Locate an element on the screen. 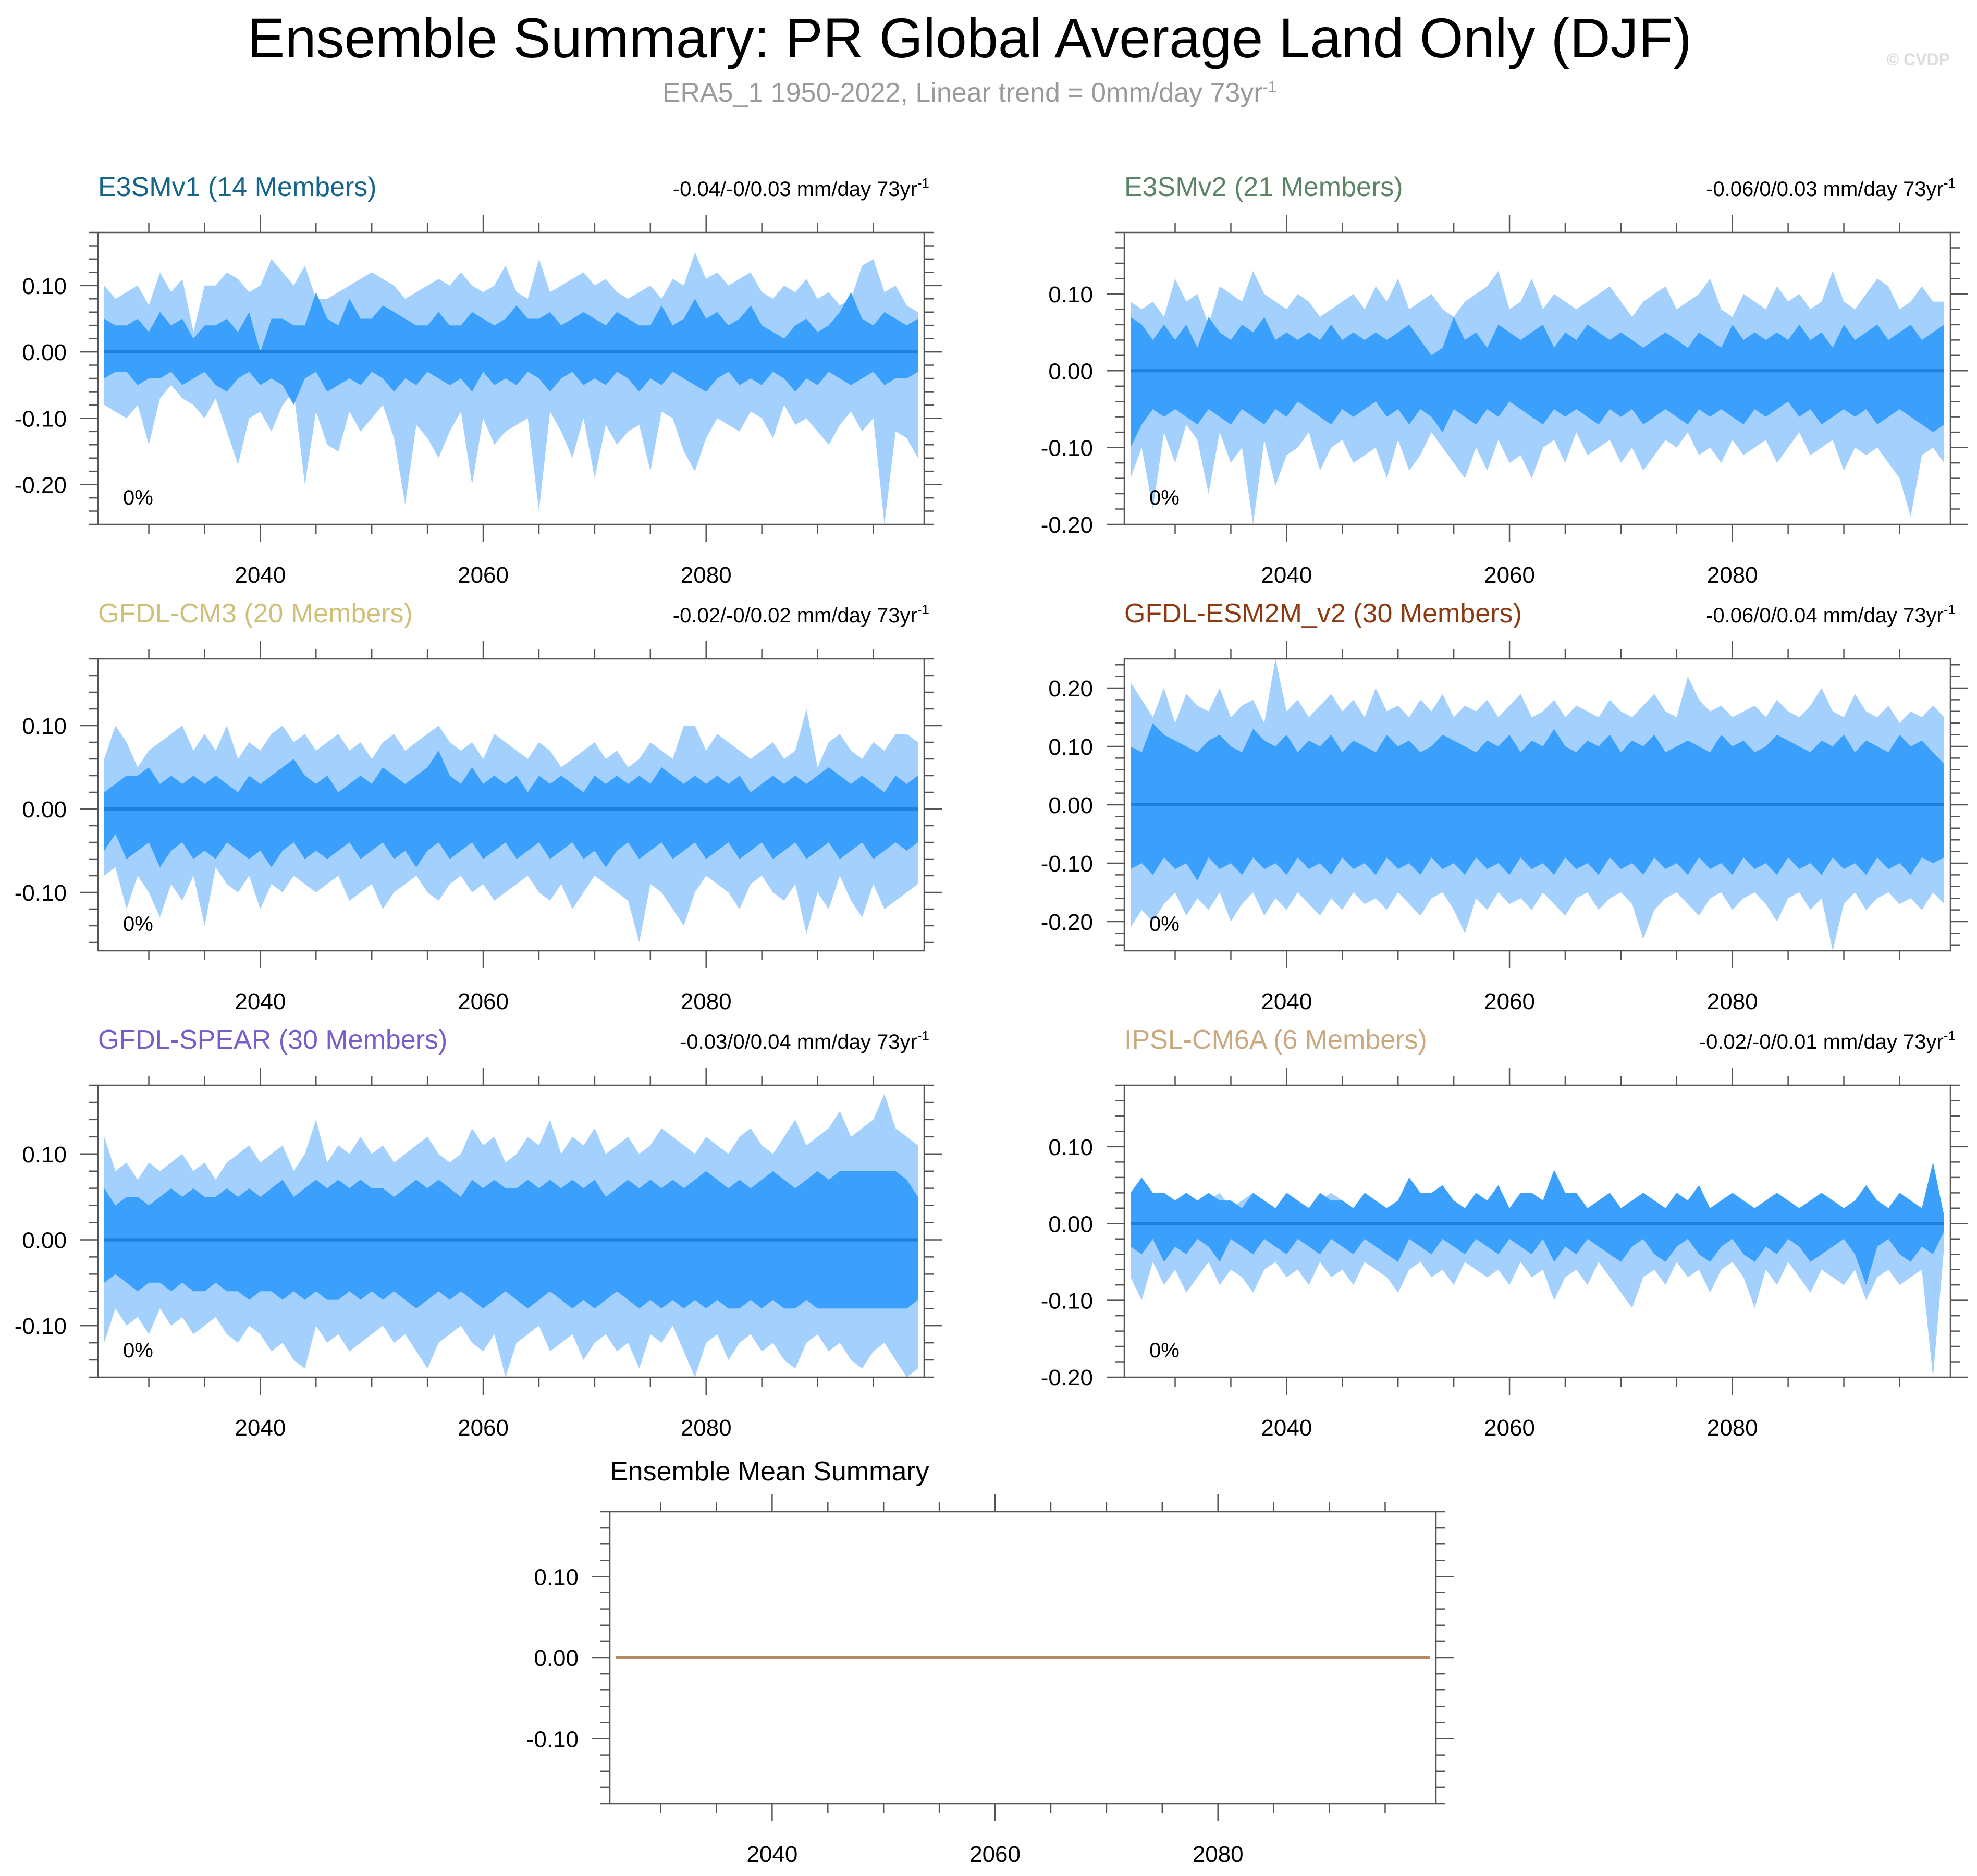 The width and height of the screenshot is (1977, 1876). trend-label: -0.06/0/0.04 mm/day 73yr-1 is located at coordinates (1831, 614).